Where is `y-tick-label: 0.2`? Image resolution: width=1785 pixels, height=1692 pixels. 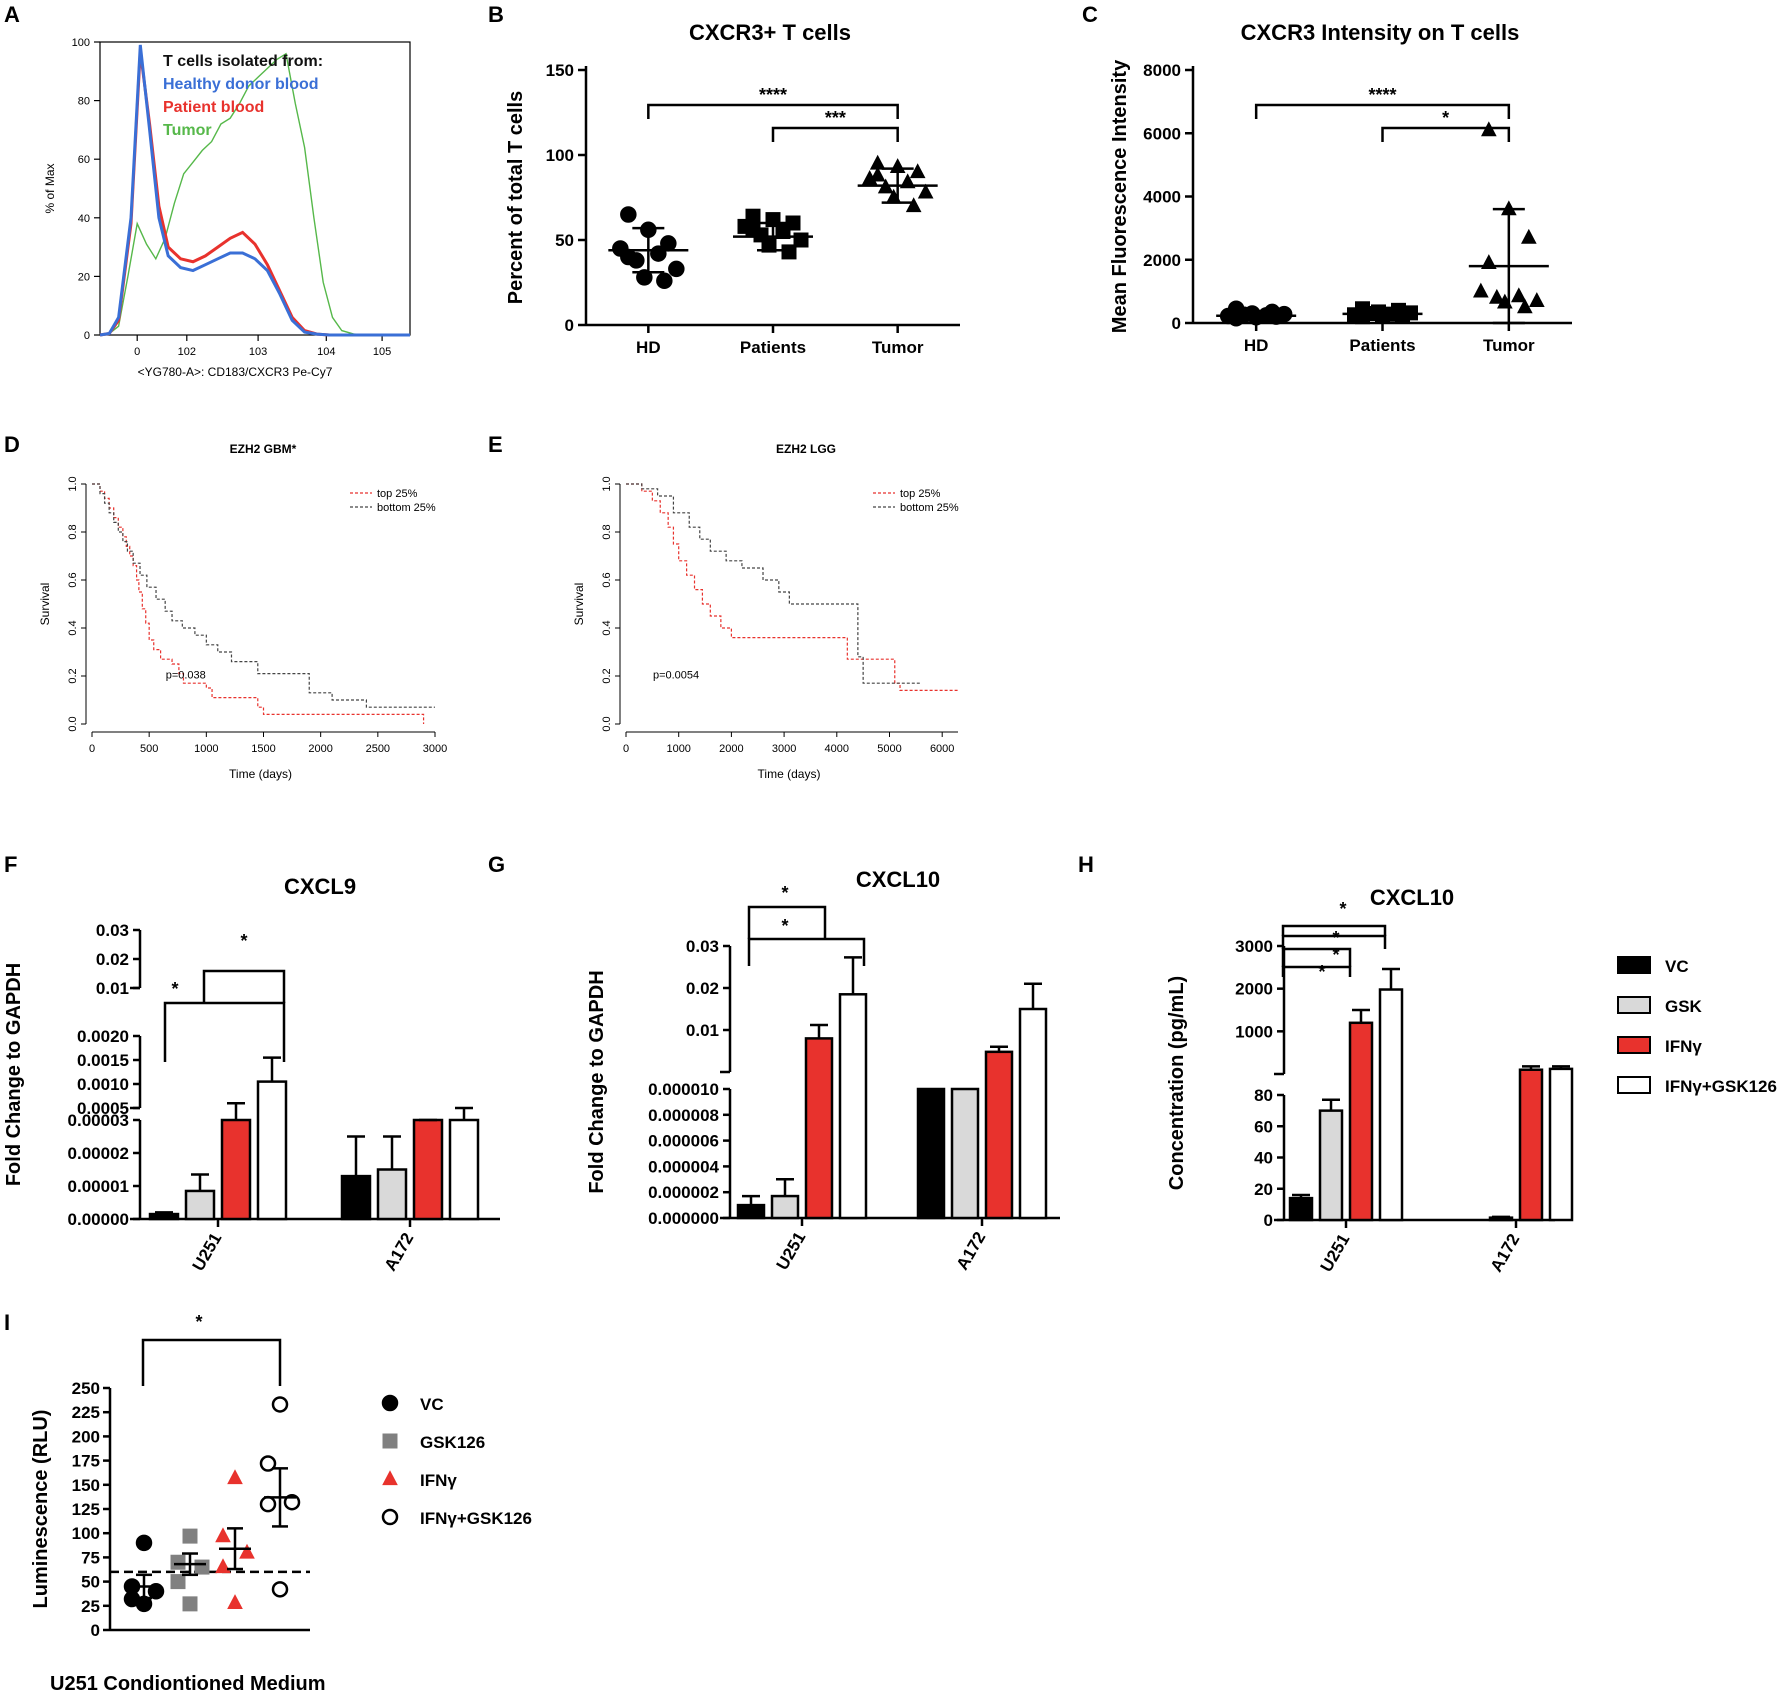 y-tick-label: 0.2 is located at coordinates (607, 675).